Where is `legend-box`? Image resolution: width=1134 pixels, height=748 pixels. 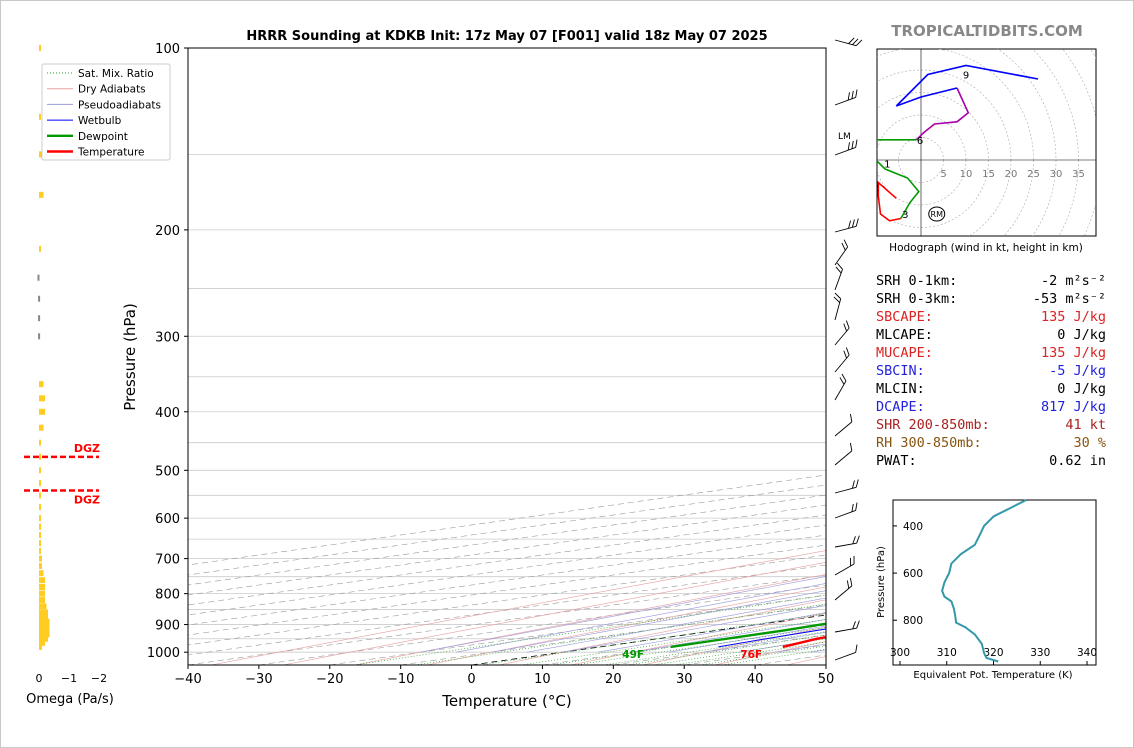 legend-box is located at coordinates (106, 112).